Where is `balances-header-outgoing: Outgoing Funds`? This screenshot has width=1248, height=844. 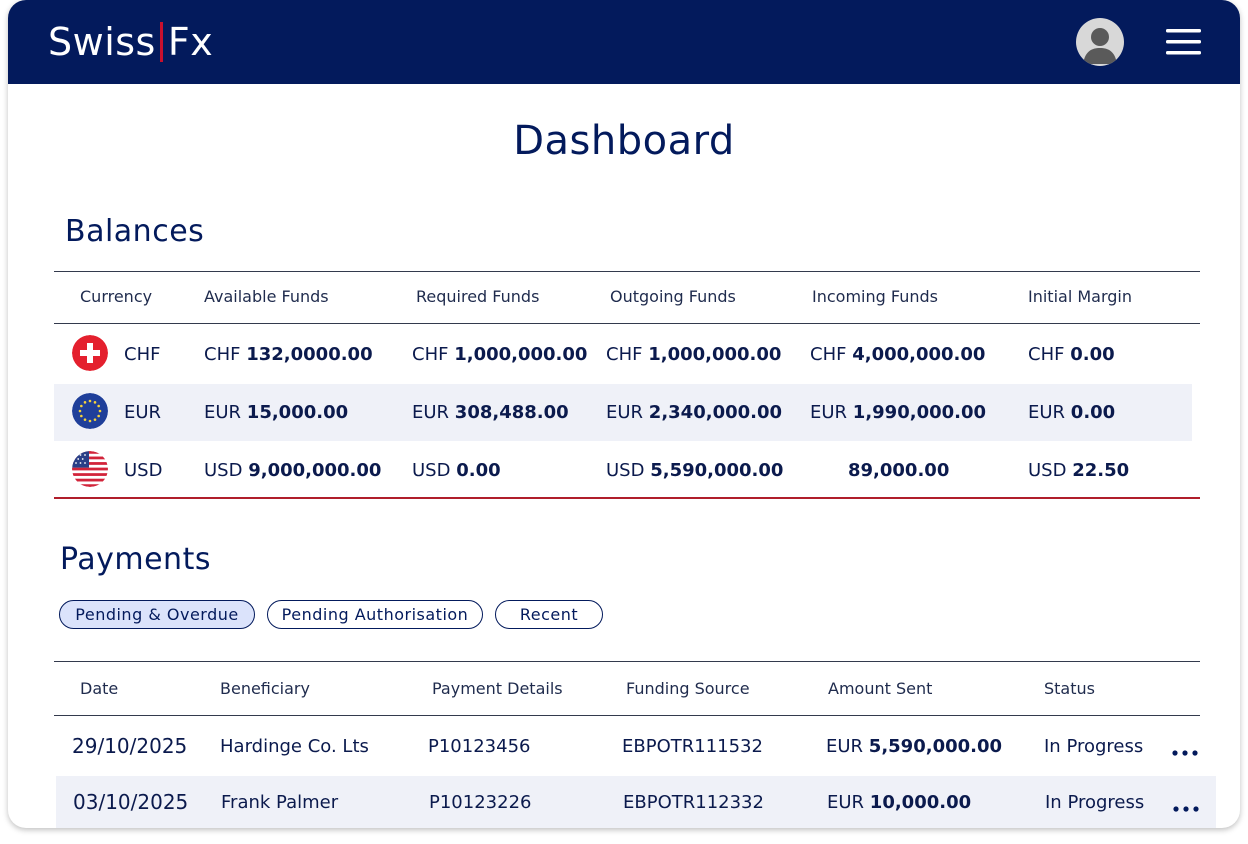 balances-header-outgoing: Outgoing Funds is located at coordinates (673, 296).